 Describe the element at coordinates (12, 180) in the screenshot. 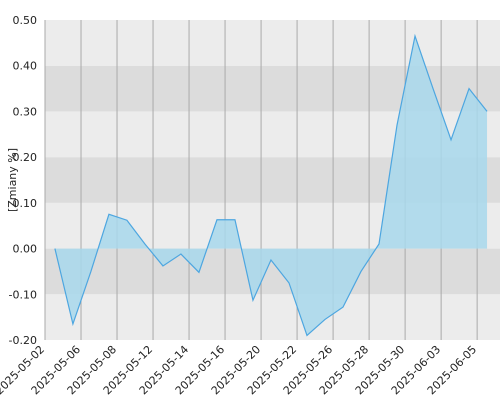

I see `y-axis-label: [Zmiany %]` at that location.